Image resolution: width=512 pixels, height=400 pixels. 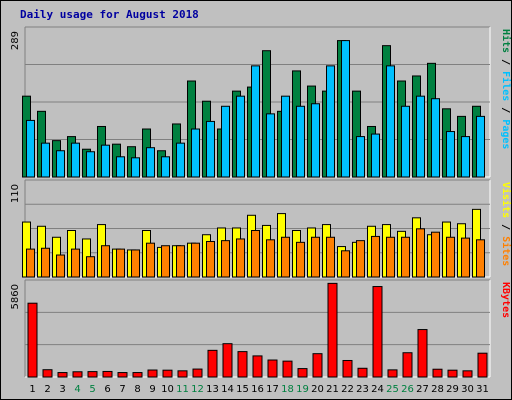 What do you see at coordinates (505, 300) in the screenshot?
I see `series-label-part: KBytes` at bounding box center [505, 300].